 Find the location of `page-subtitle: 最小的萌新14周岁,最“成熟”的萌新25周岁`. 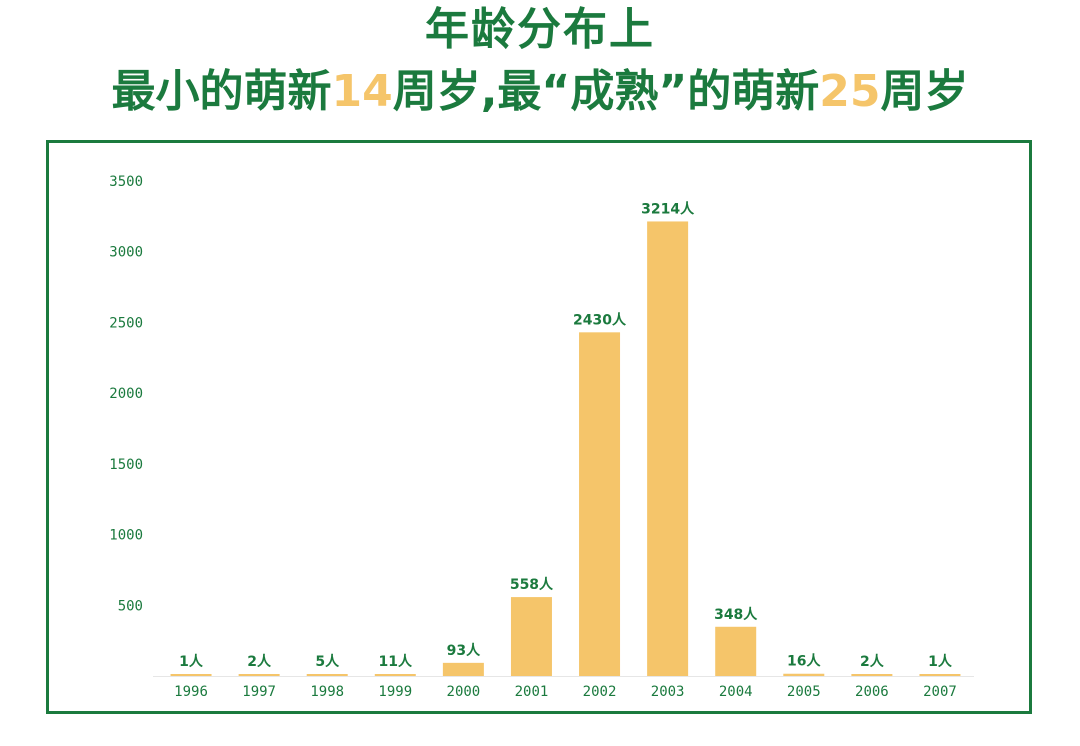

page-subtitle: 最小的萌新14周岁,最“成熟”的萌新25周岁 is located at coordinates (540, 92).